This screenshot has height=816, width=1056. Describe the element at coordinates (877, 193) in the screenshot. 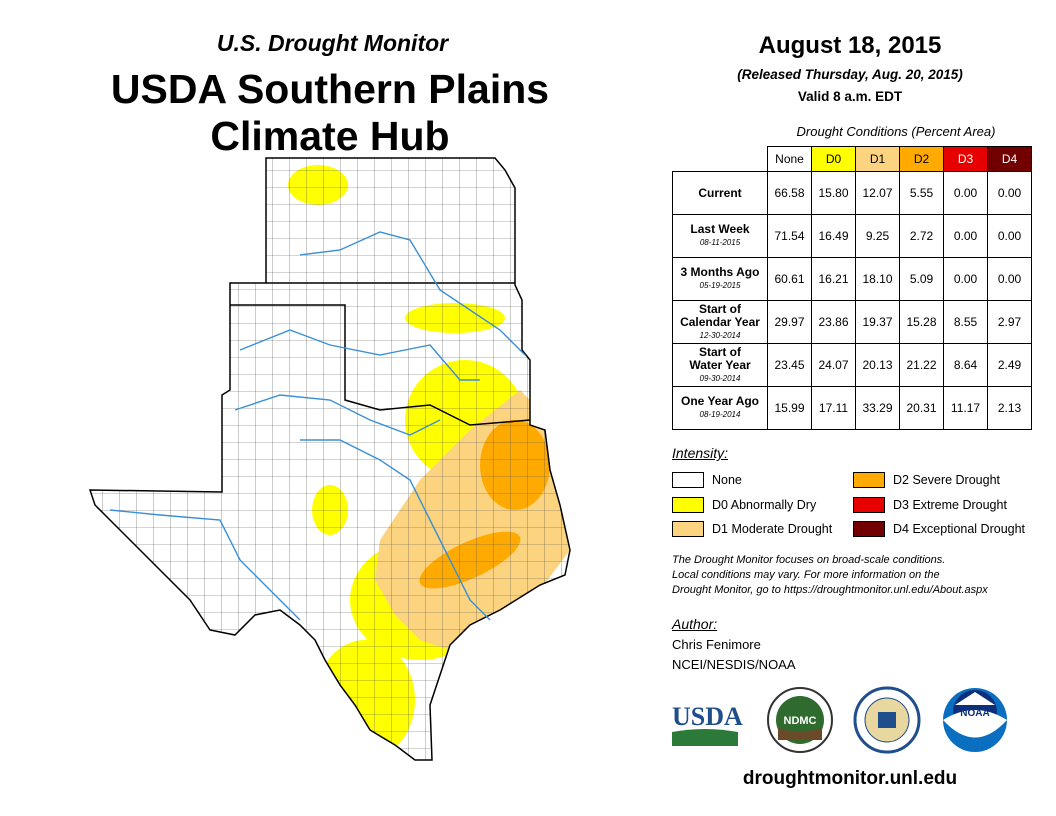

I see `cell: 12.07` at that location.